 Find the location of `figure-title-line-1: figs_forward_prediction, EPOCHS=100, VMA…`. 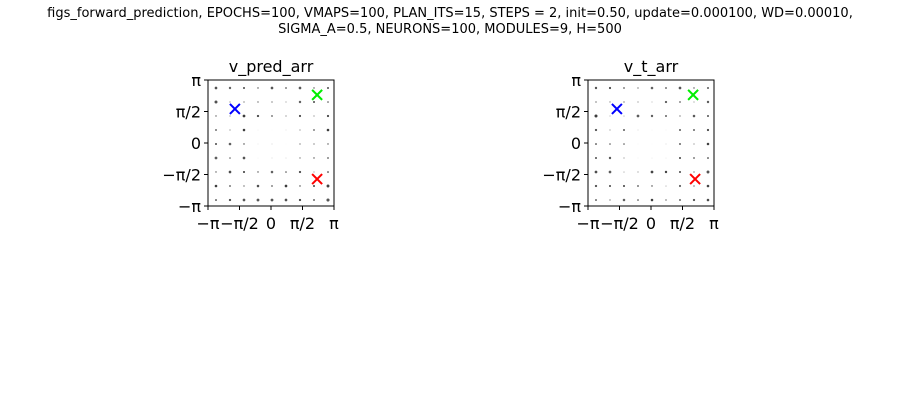

figure-title-line-1: figs_forward_prediction, EPOCHS=100, VMA… is located at coordinates (450, 13).